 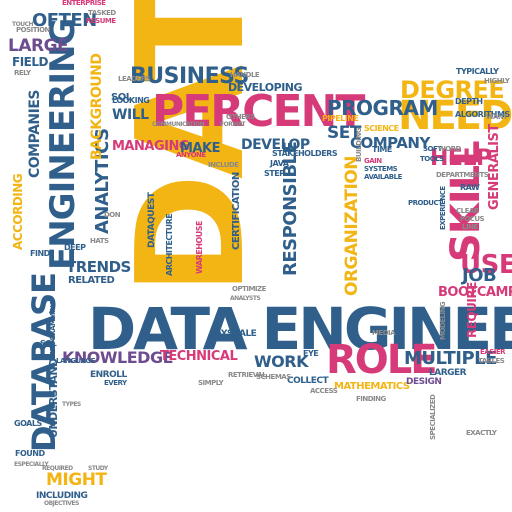 What do you see at coordinates (98, 267) in the screenshot?
I see `word-trends: TRENDS` at bounding box center [98, 267].